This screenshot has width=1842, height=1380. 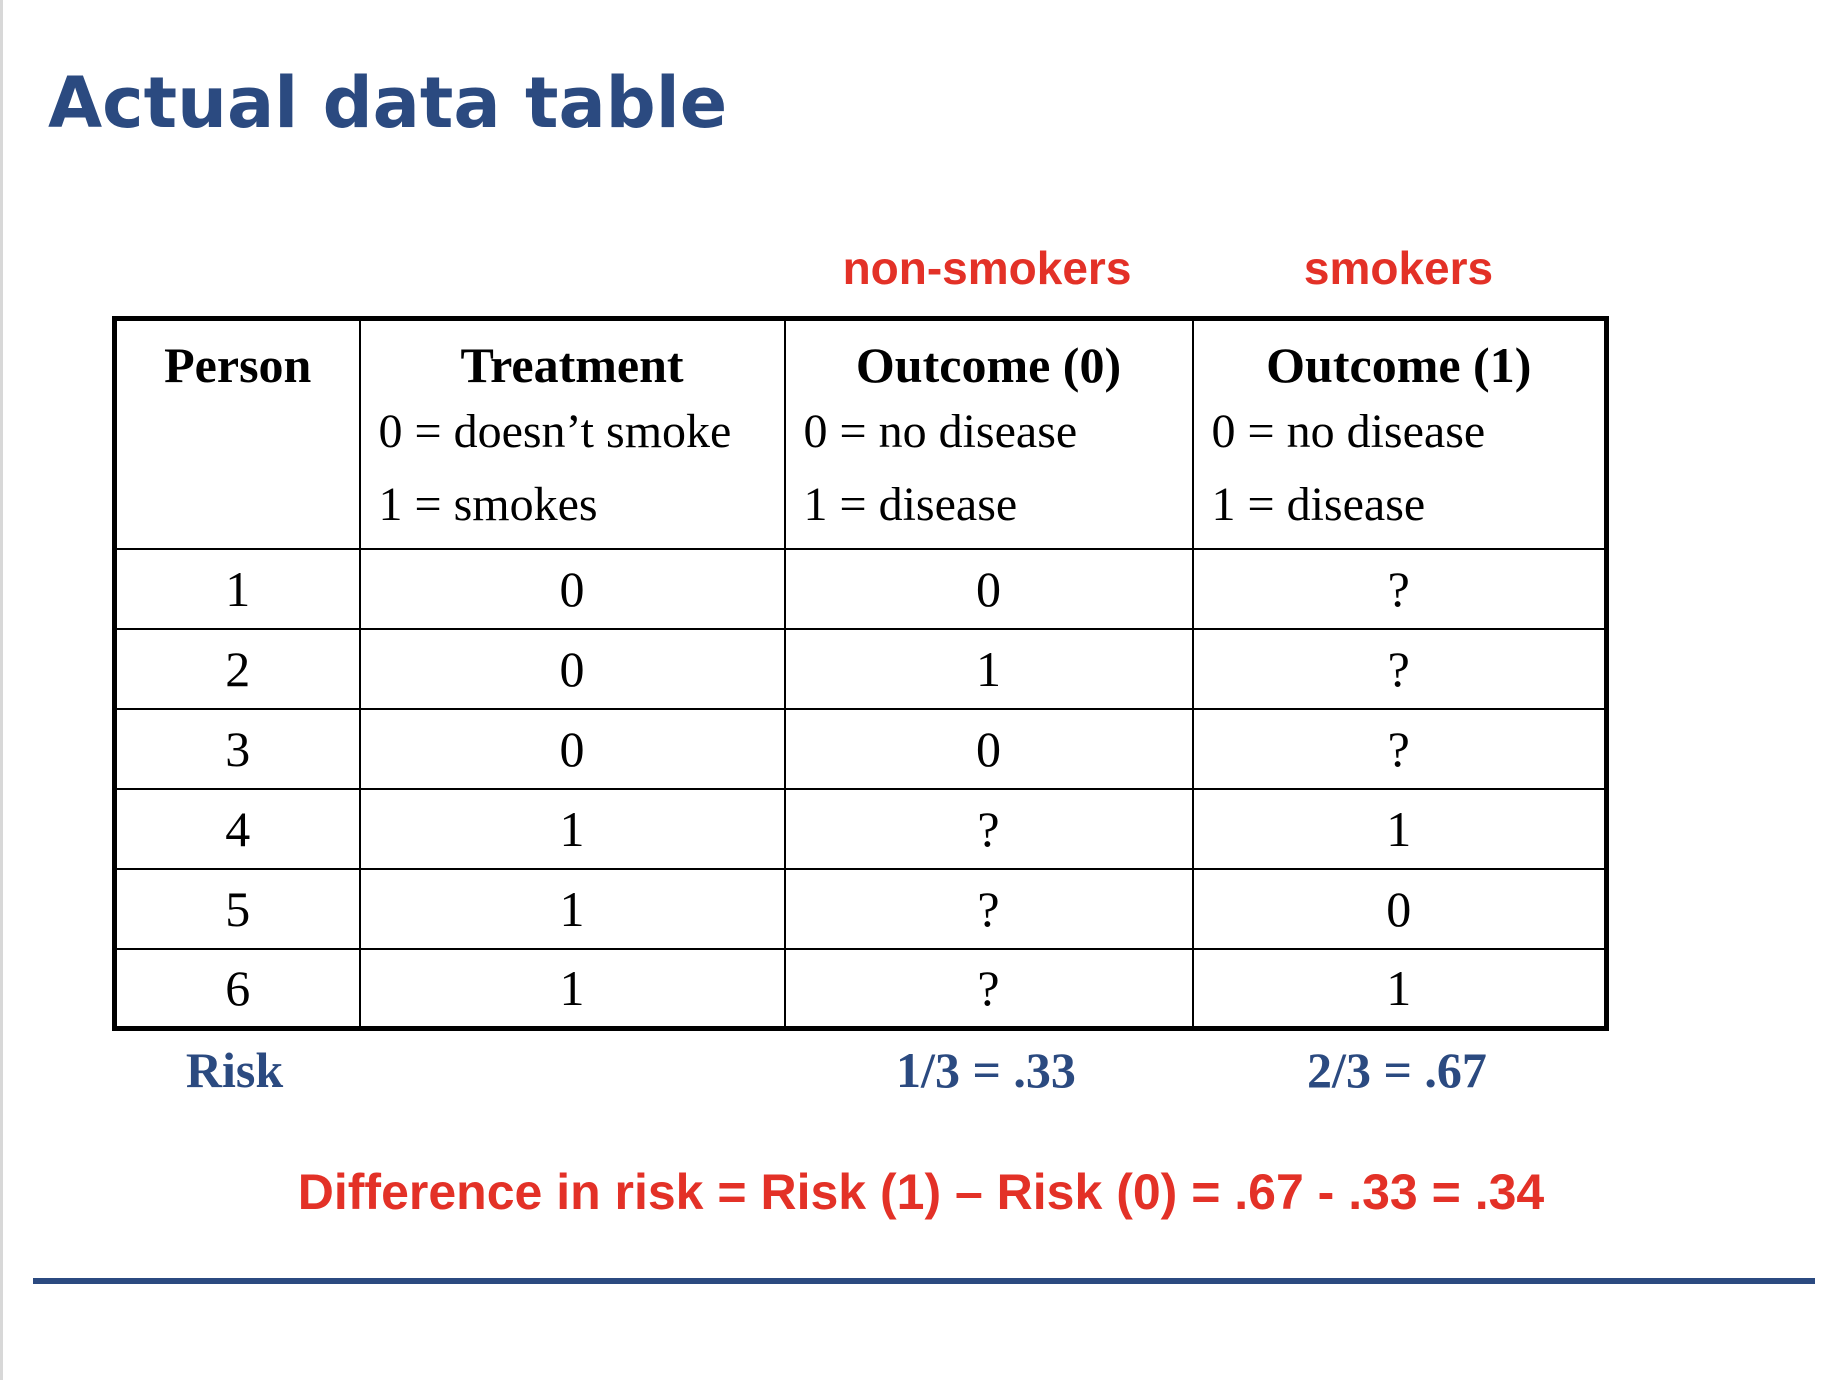 I want to click on table-row: 3 0 0 ?, so click(x=860, y=748).